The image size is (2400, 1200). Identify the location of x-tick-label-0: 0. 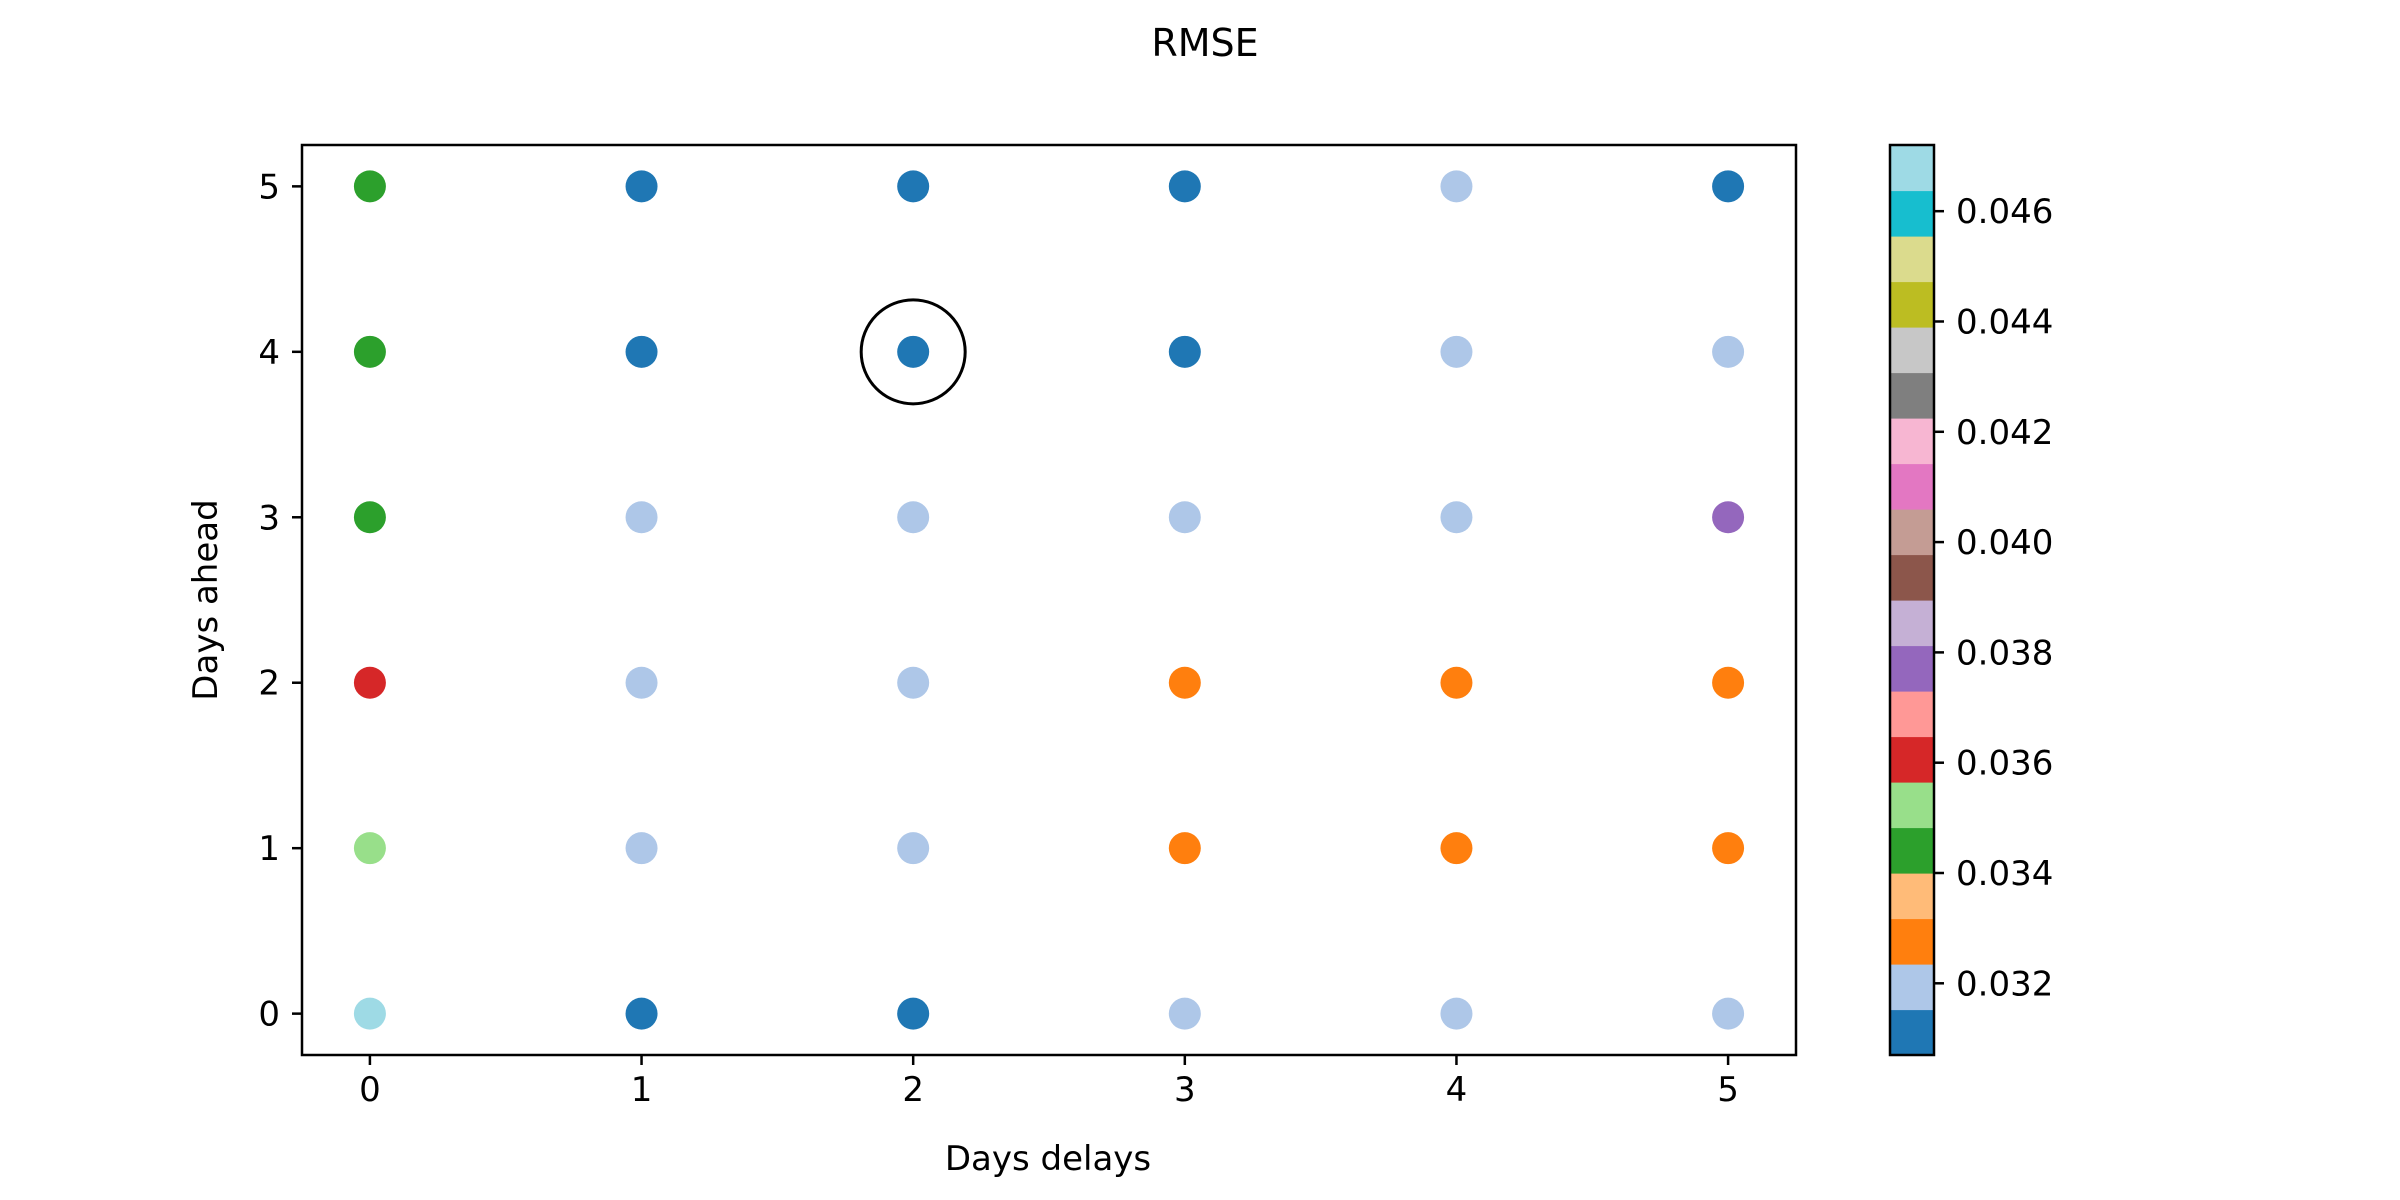
(370, 1090).